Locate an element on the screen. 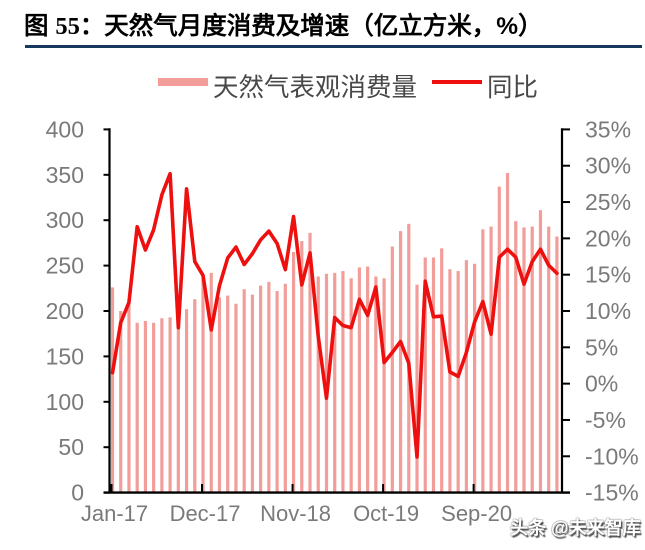 The height and width of the screenshot is (550, 645). svg-text: 400 is located at coordinates (65, 129).